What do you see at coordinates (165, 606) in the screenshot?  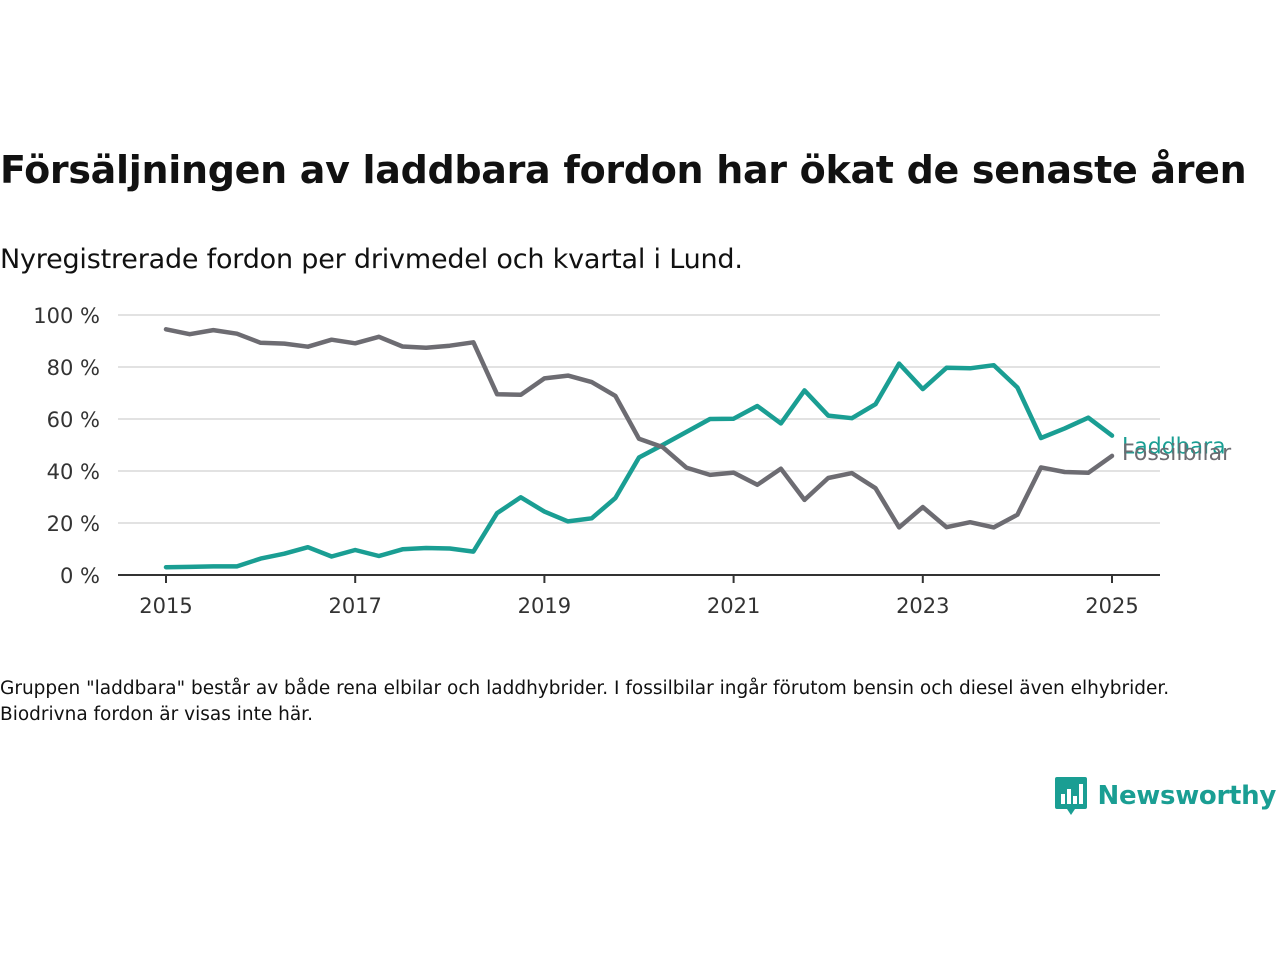 I see `x-tick-label: 2015` at bounding box center [165, 606].